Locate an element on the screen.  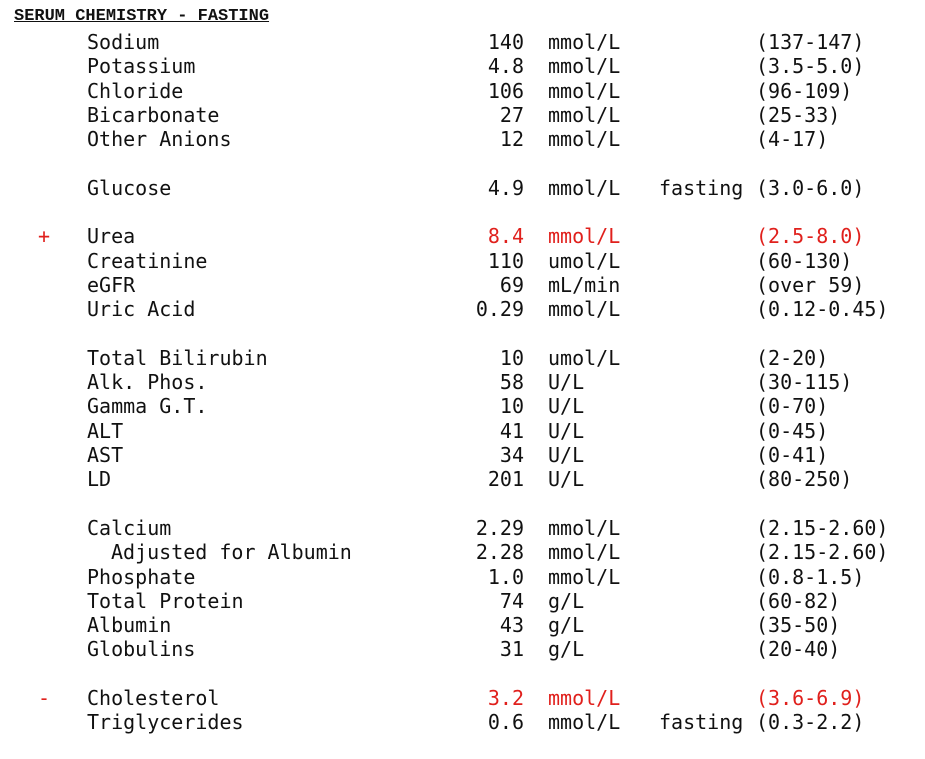
reference-range: (4-17) is located at coordinates (792, 139).